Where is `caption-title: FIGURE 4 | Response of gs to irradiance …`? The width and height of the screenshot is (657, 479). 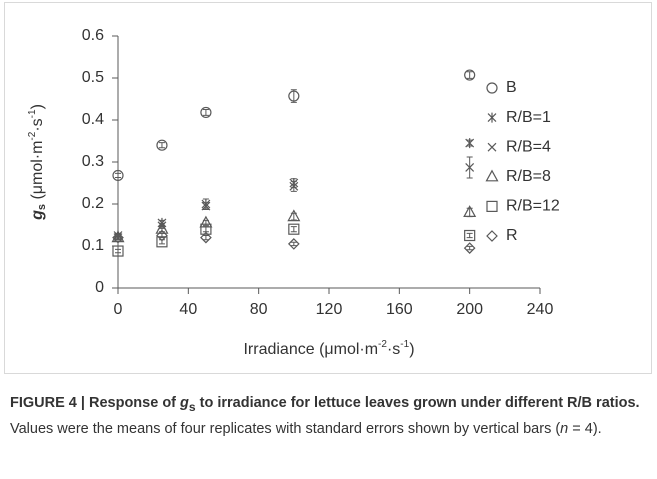
caption-title: FIGURE 4 | Response of gs to irradiance … is located at coordinates (325, 404).